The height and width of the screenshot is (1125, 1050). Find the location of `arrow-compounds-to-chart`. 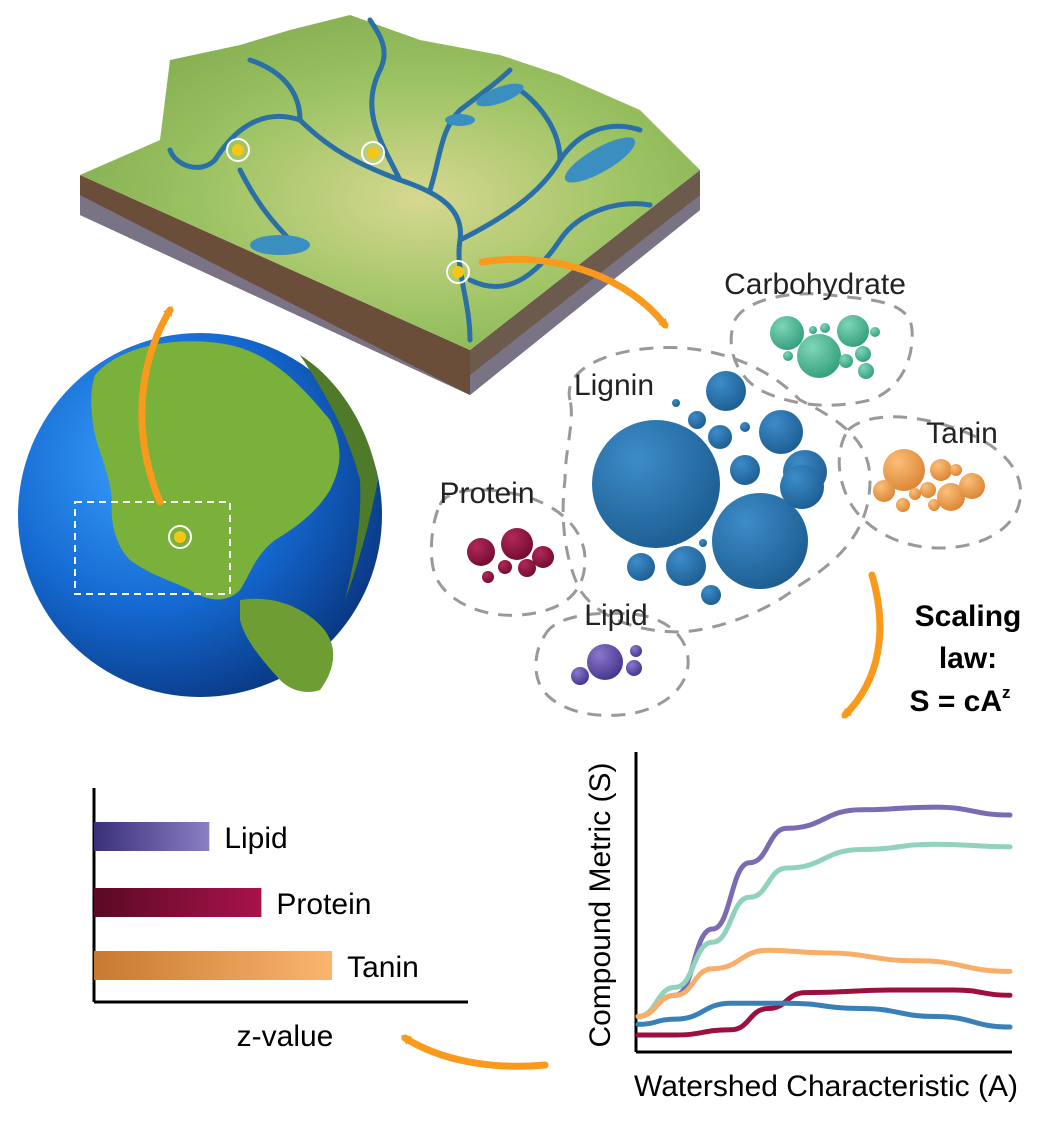

arrow-compounds-to-chart is located at coordinates (862, 645).